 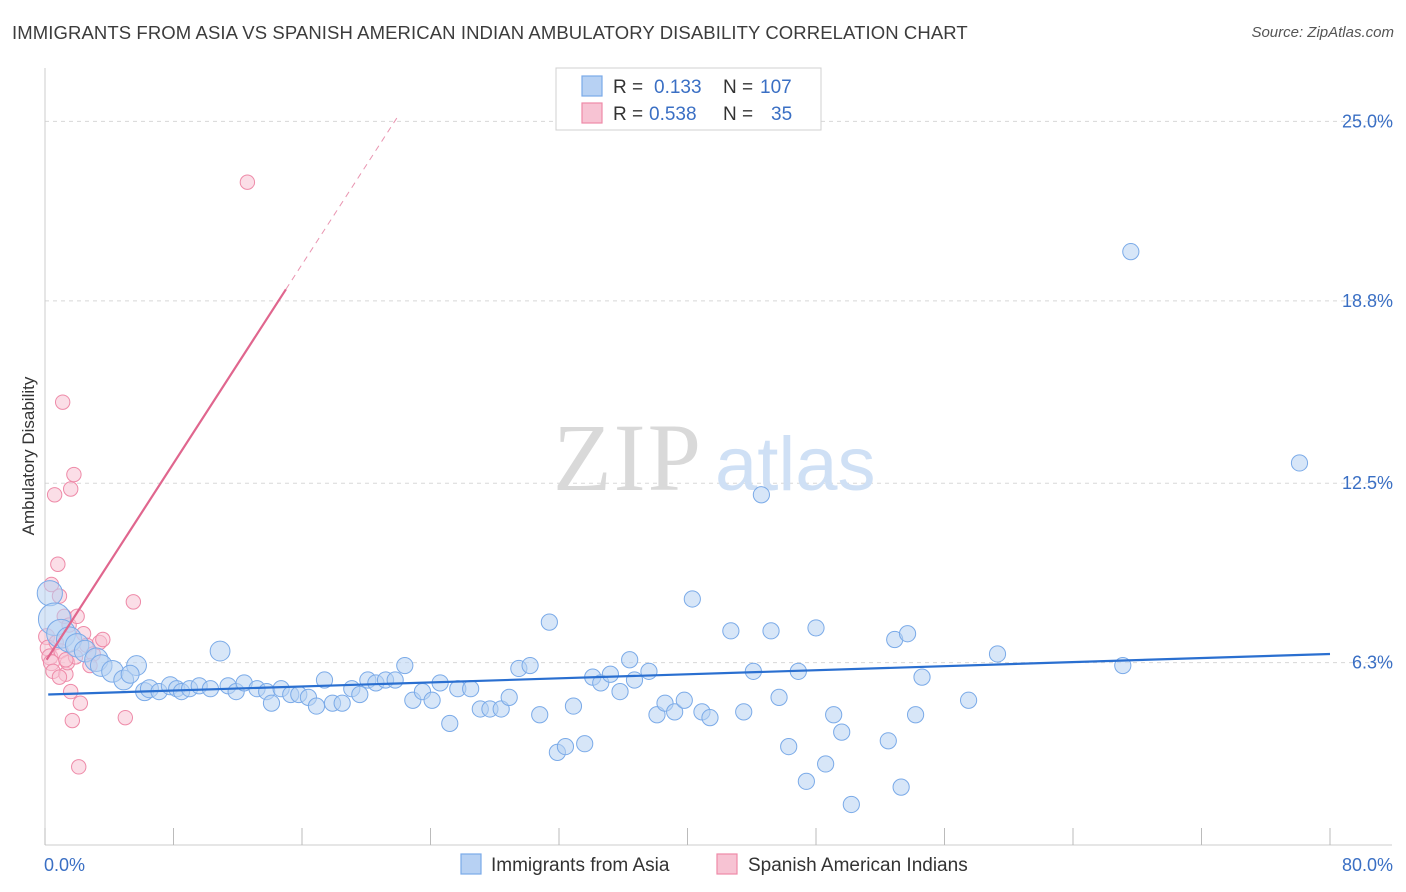 I want to click on y-tick-label-3: 25.0%, so click(x=1367, y=121).